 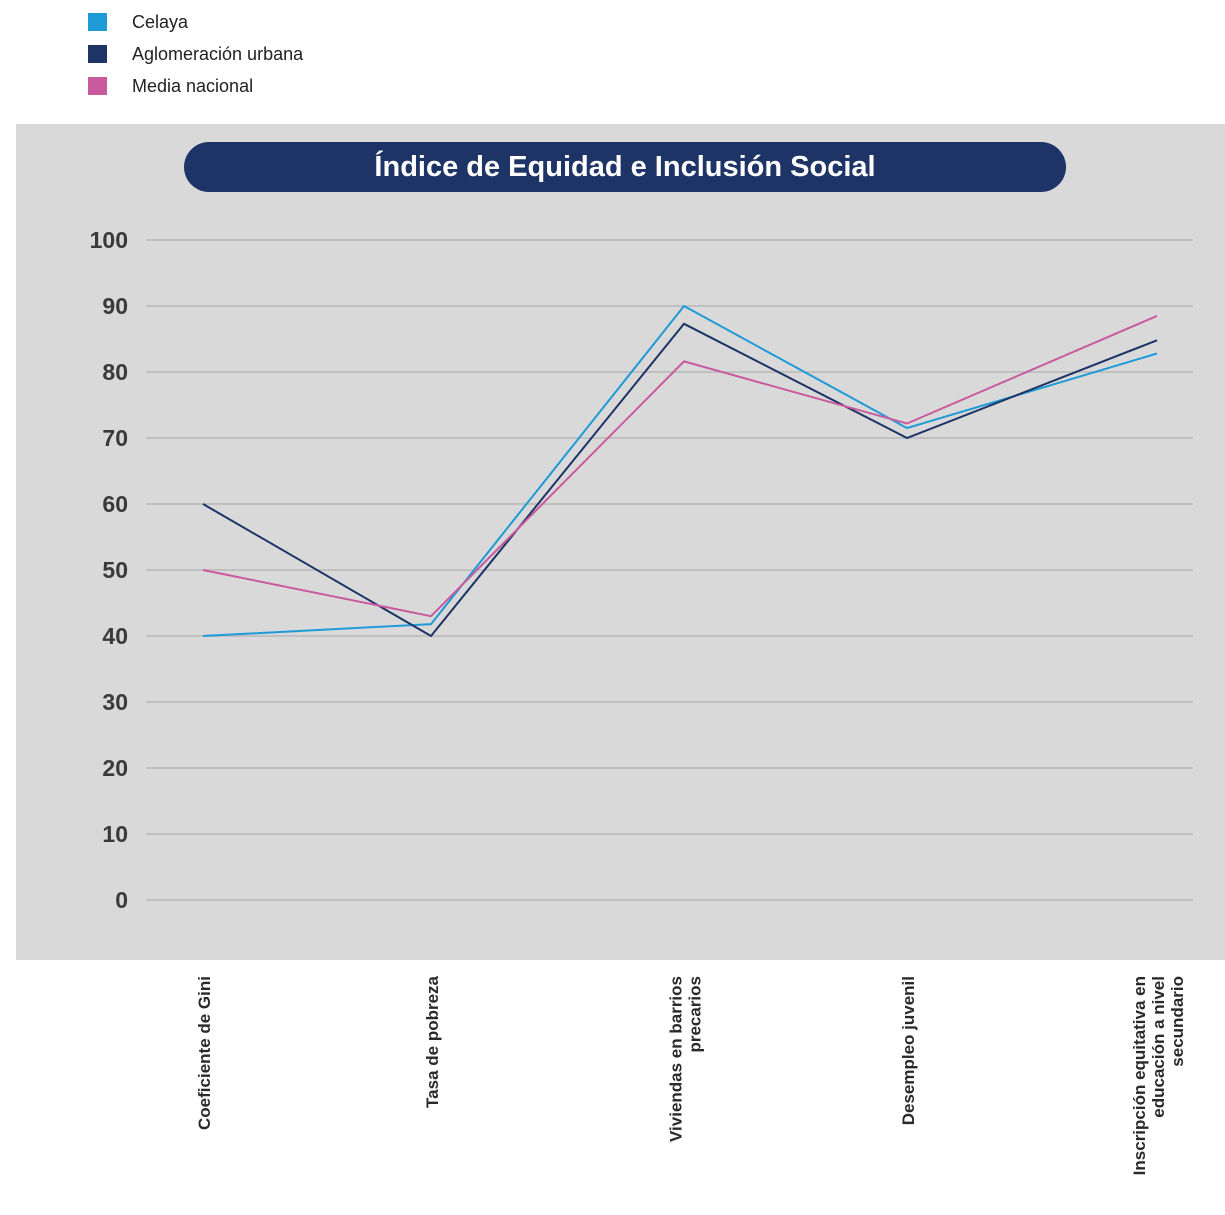 I want to click on svg-text: Coeficiente de Gini, so click(x=204, y=1053).